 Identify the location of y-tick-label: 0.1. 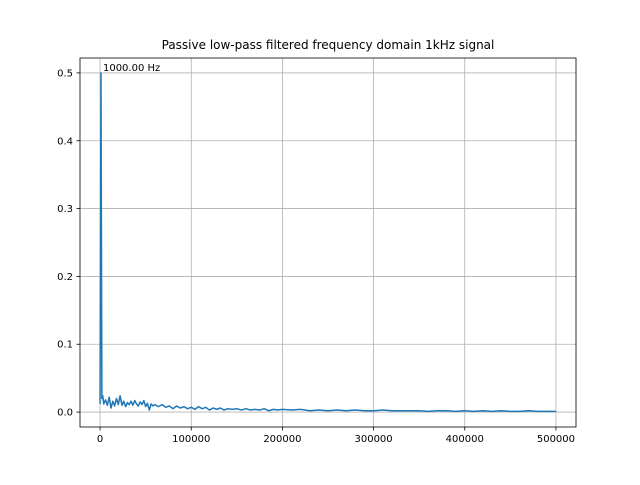
(65, 345).